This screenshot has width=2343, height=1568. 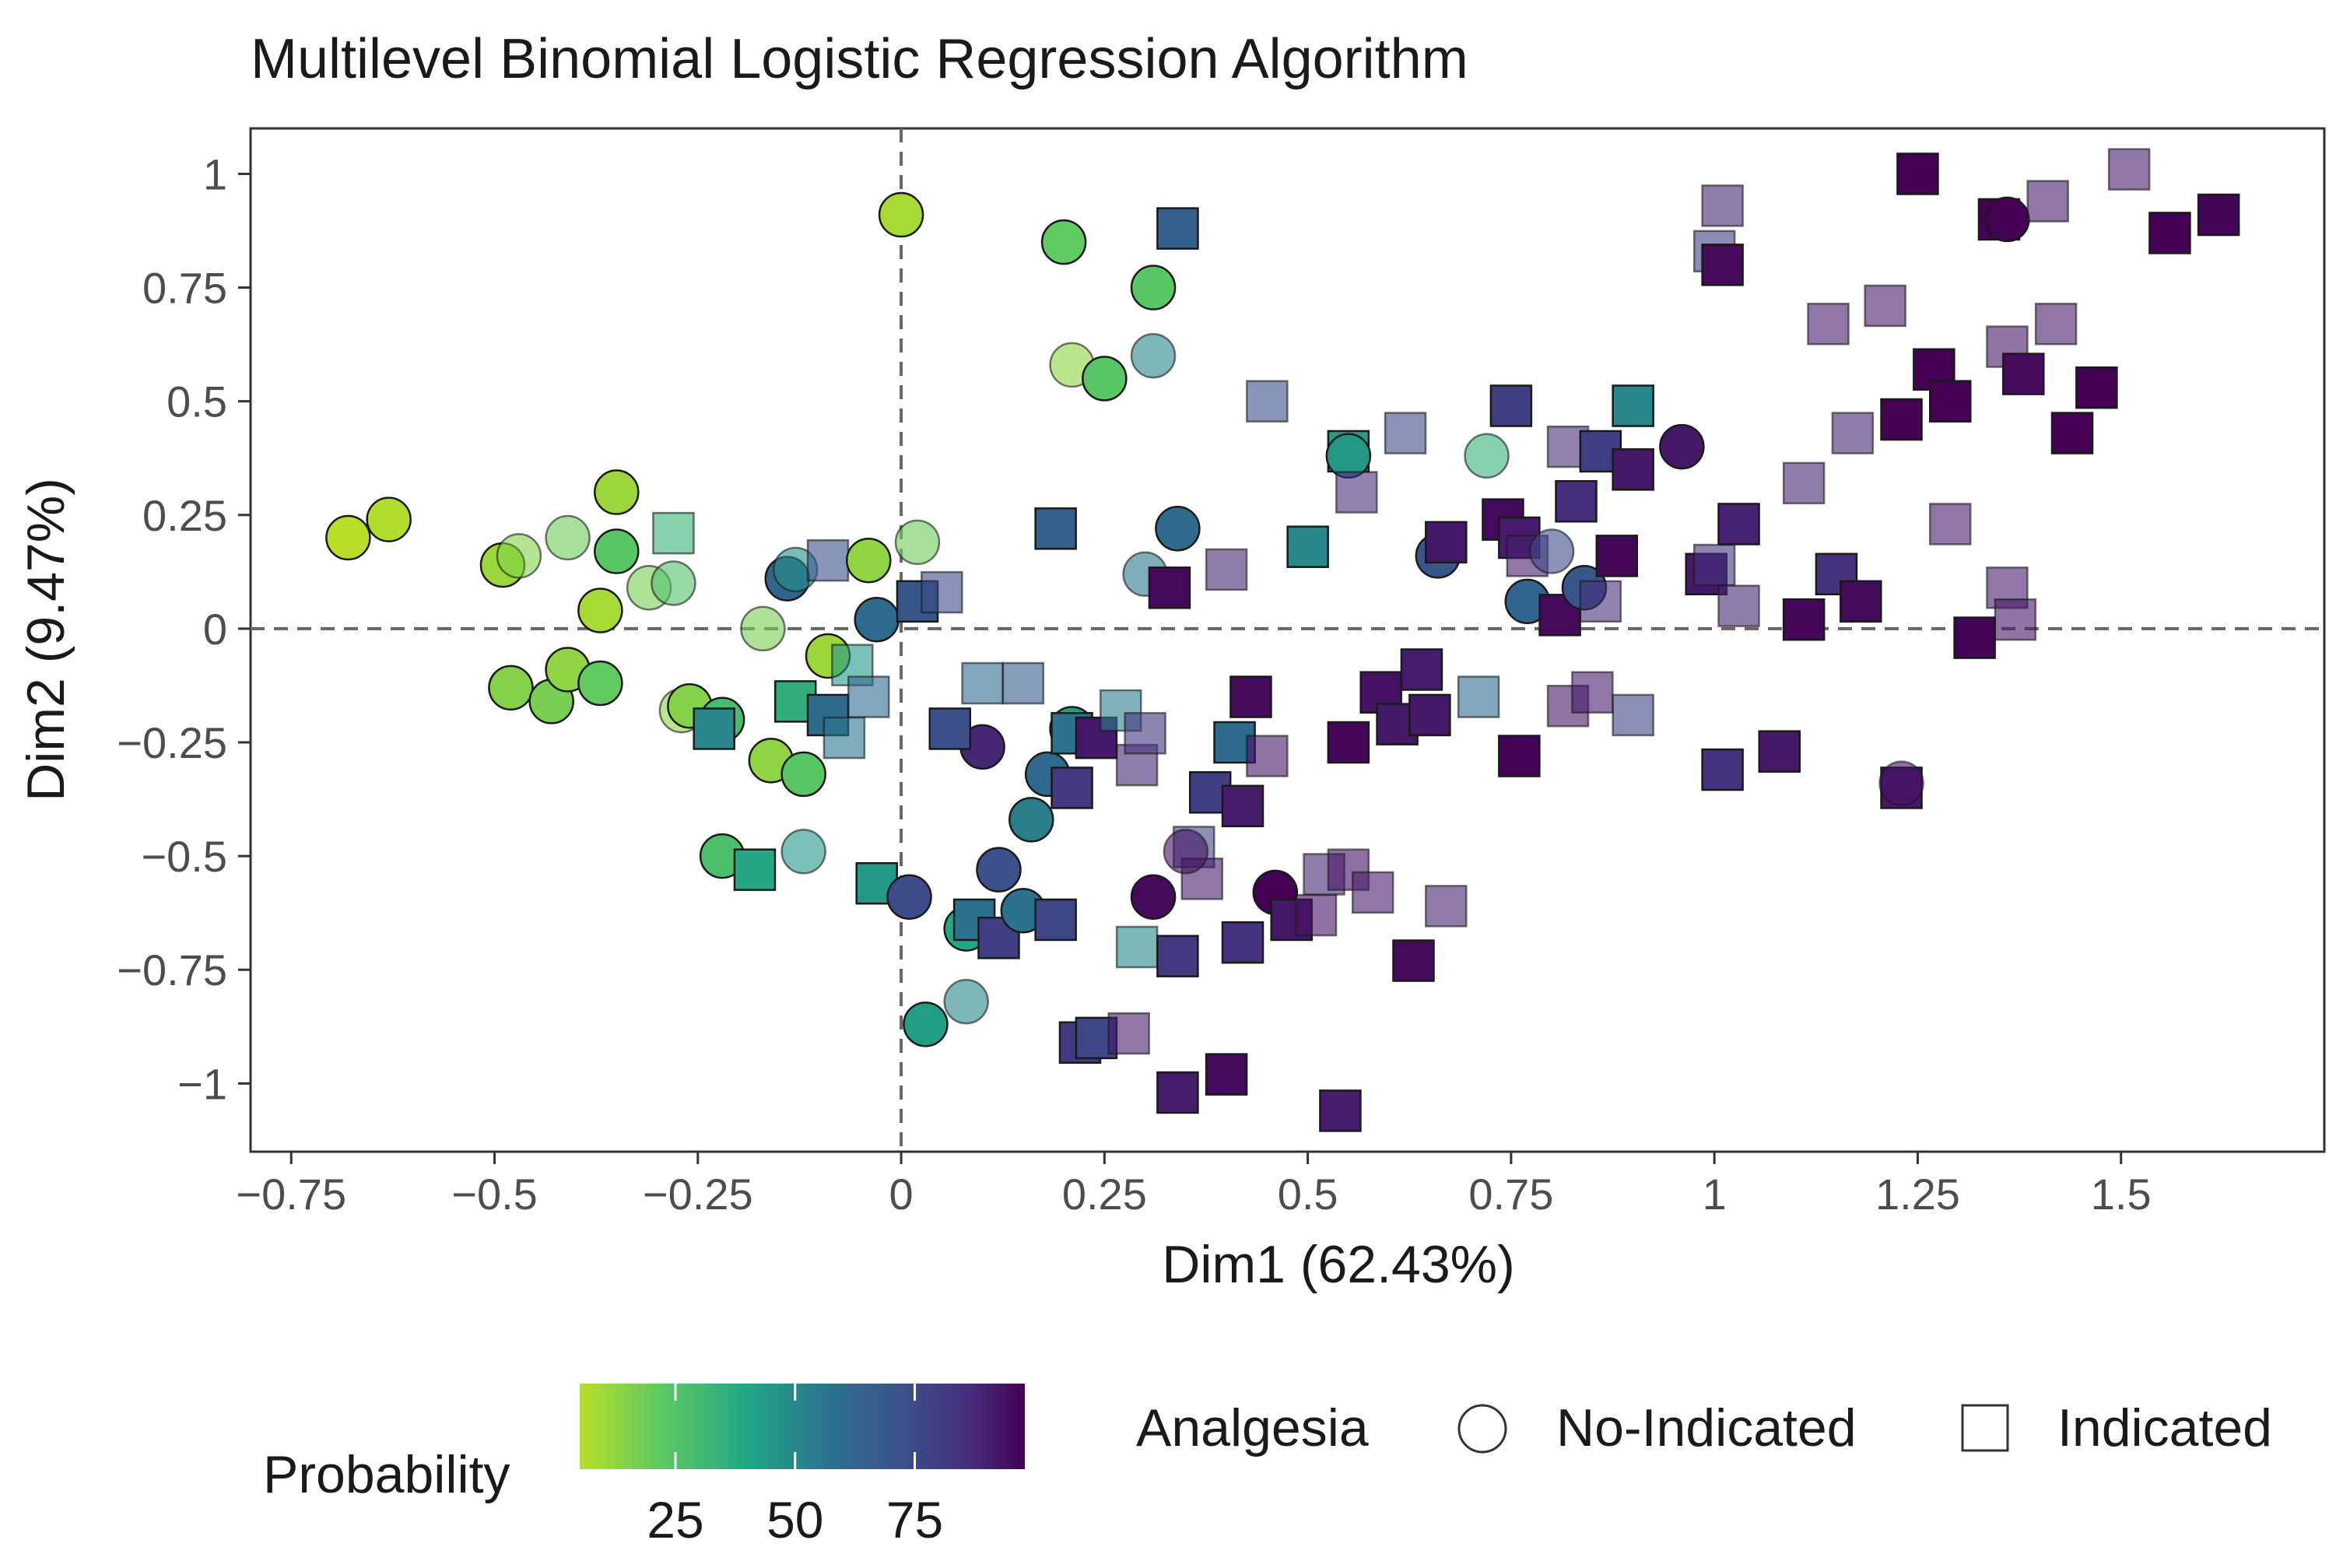 I want to click on color-legend-title: Probability, so click(x=386, y=1474).